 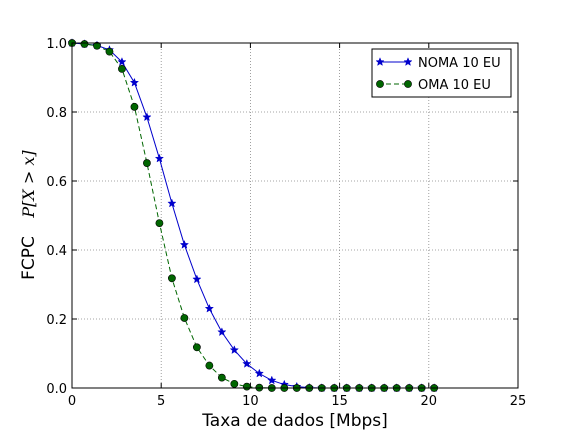 I want to click on x-tick-label: 25, so click(x=518, y=401).